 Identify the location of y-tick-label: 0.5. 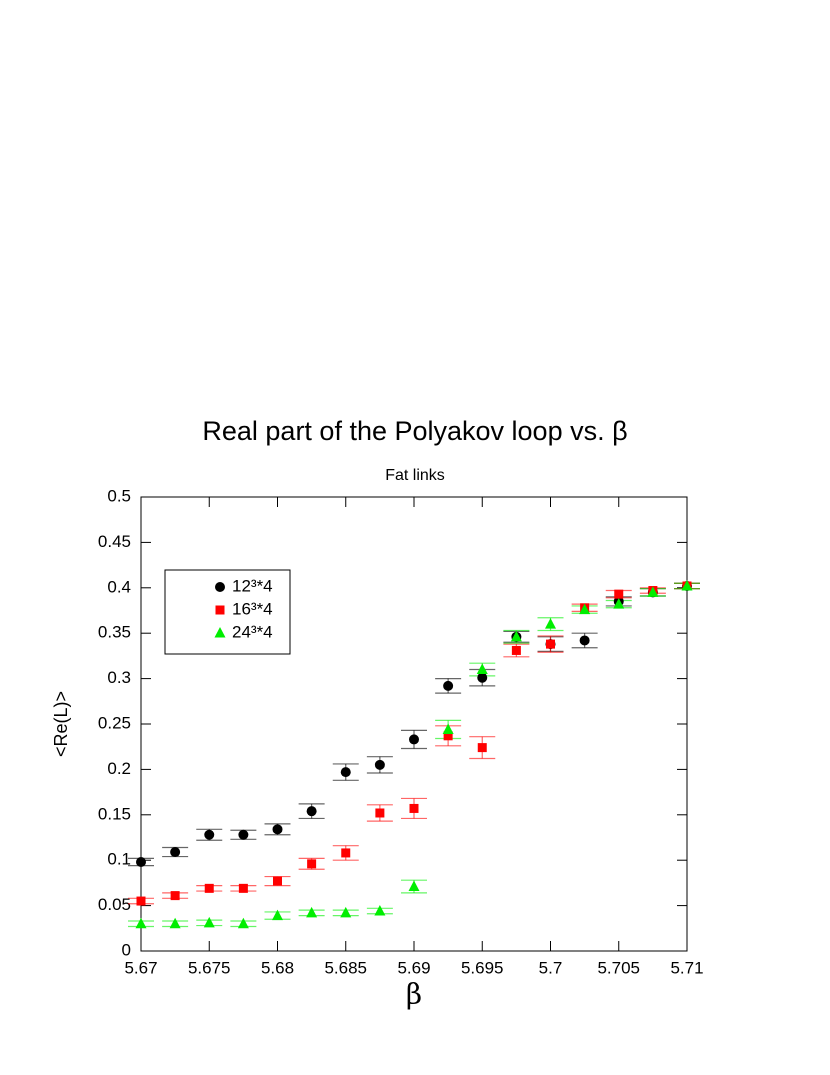
(119, 495).